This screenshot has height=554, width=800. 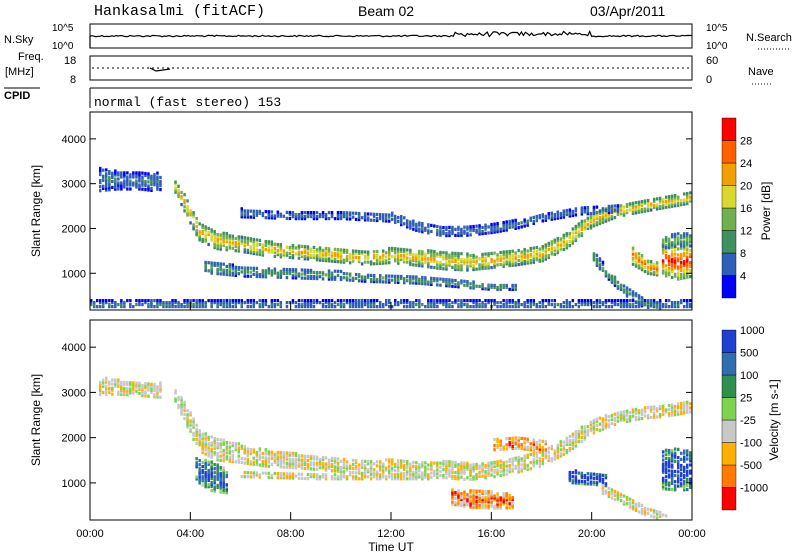 What do you see at coordinates (729, 364) in the screenshot?
I see `colorbar-swatch` at bounding box center [729, 364].